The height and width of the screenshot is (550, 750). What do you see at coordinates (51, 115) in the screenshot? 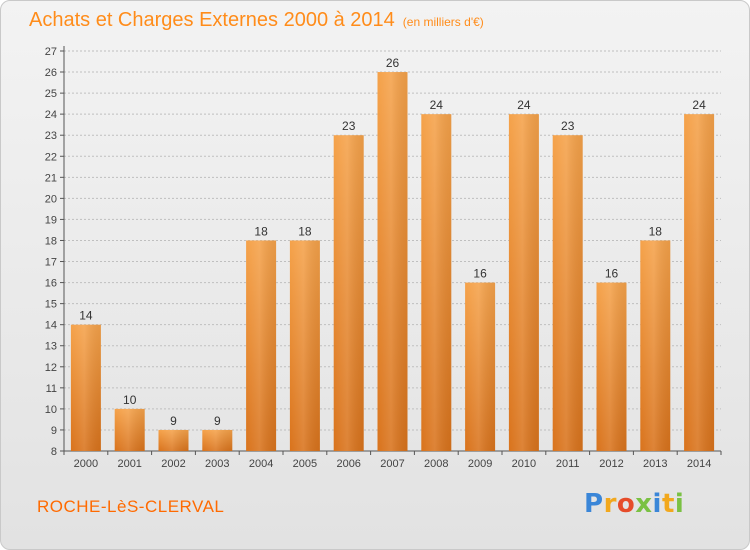
I see `y-tick-label: 24` at bounding box center [51, 115].